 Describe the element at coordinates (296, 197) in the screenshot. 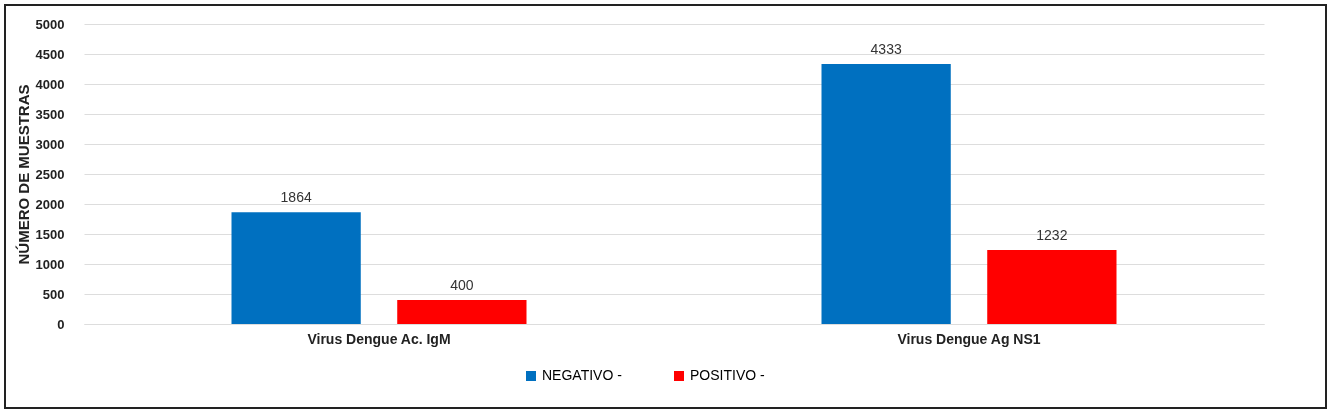

I see `data-label: 1864` at that location.